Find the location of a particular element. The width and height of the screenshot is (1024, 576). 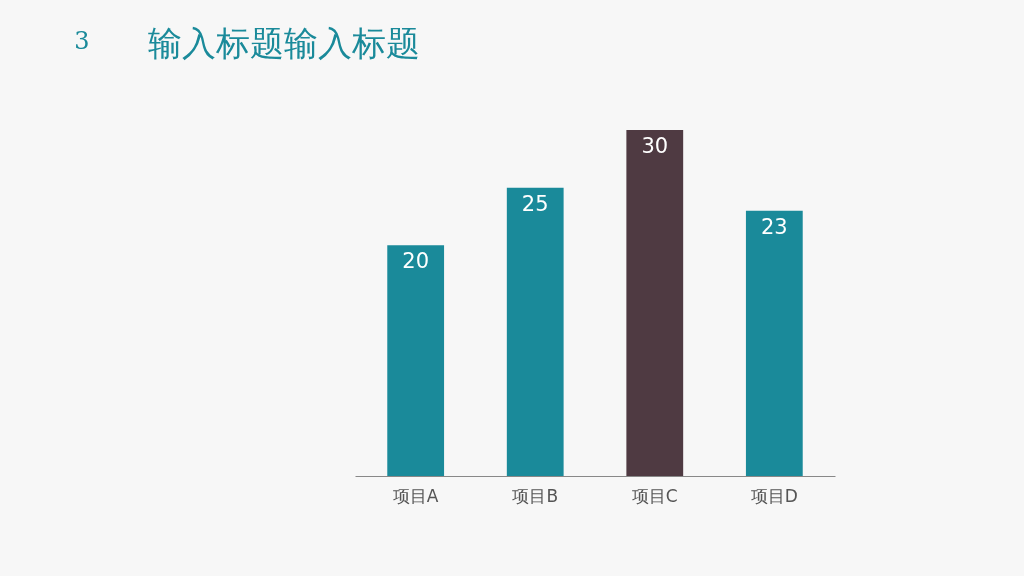

data-label: 20 is located at coordinates (416, 261).